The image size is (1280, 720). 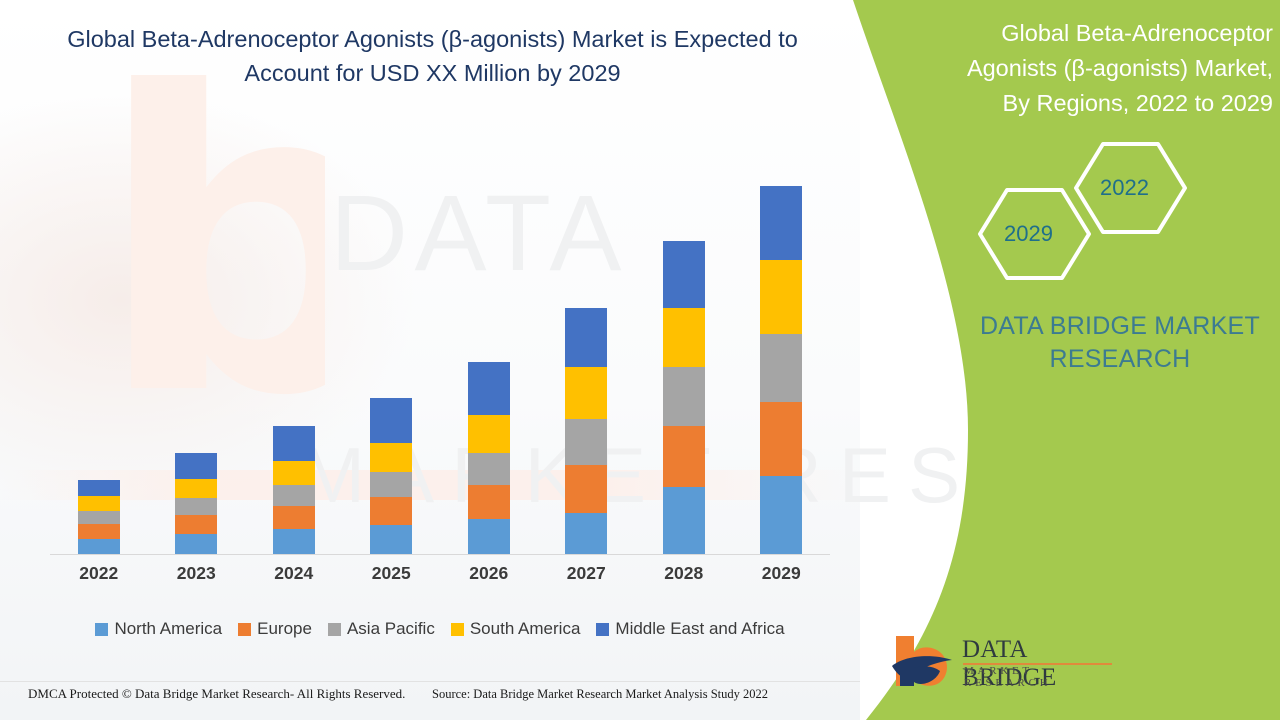 I want to click on x-axis-label: 2025, so click(x=391, y=573).